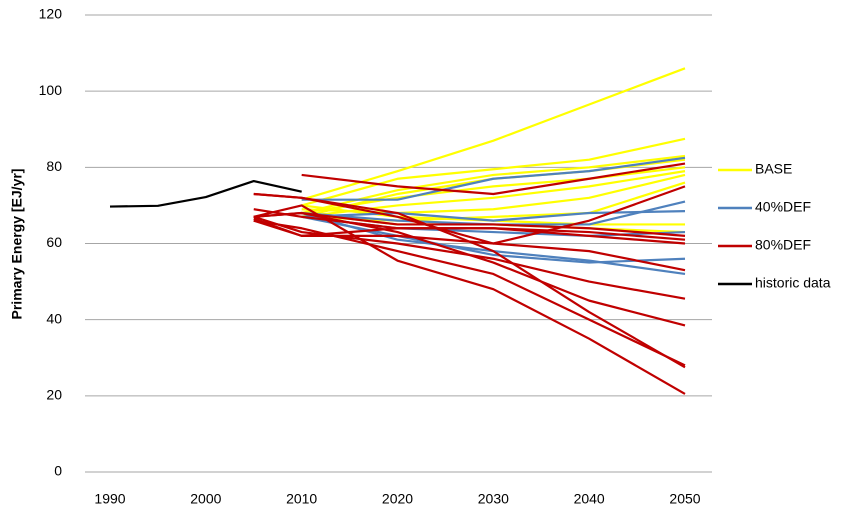 The width and height of the screenshot is (854, 514). Describe the element at coordinates (783, 207) in the screenshot. I see `legend-label: 40%DEF` at that location.